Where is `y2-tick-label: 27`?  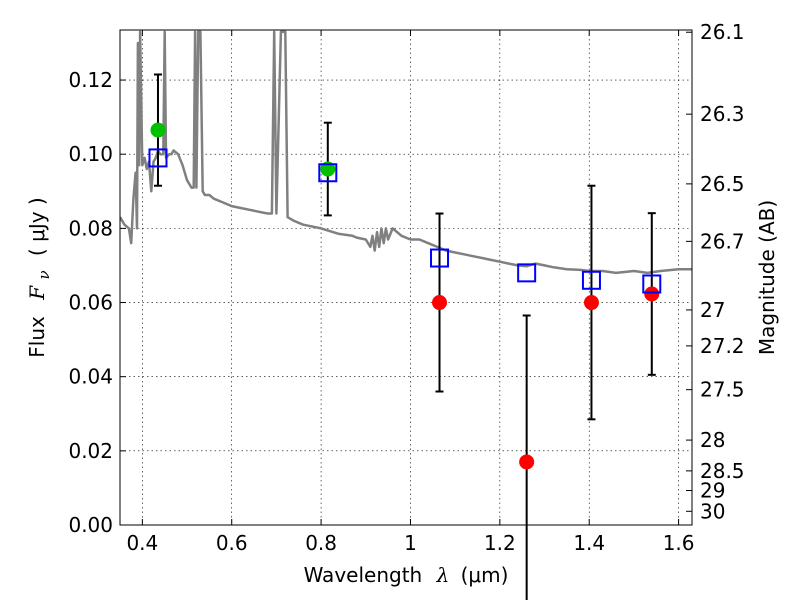
y2-tick-label: 27 is located at coordinates (712, 310).